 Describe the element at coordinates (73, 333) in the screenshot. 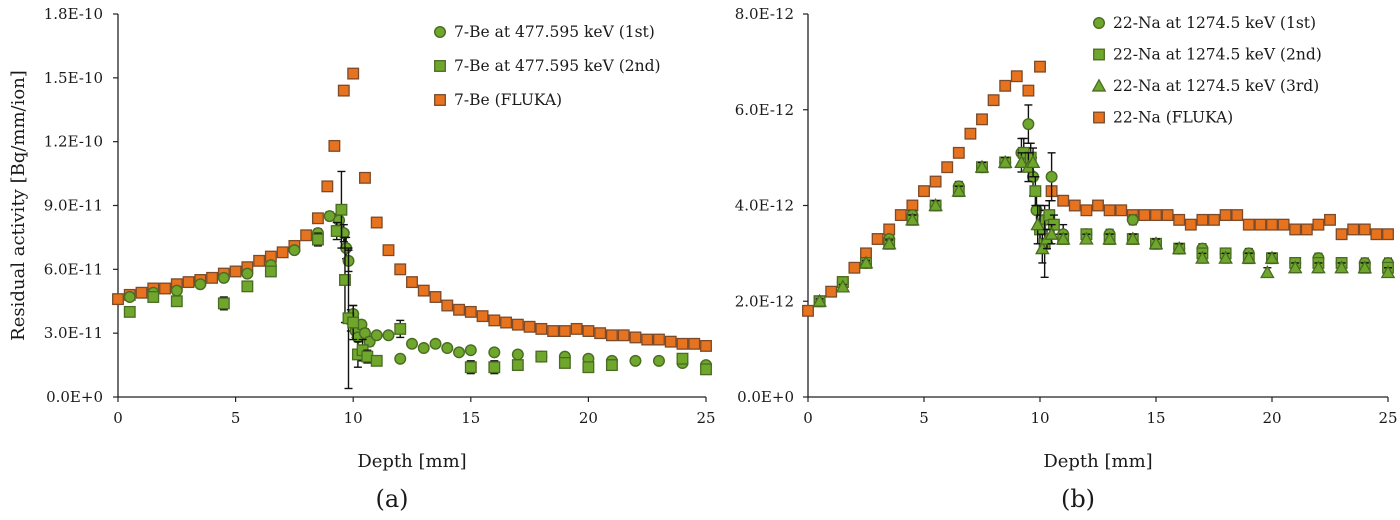

I see `y-tick-label: 3.0E-11` at that location.